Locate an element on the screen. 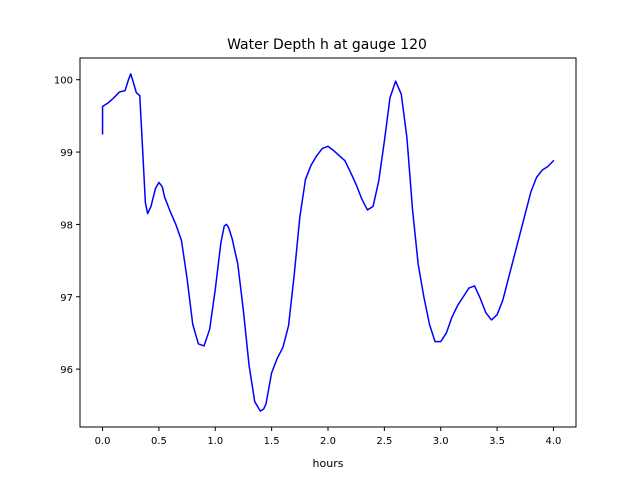  x-tick-label: 2.0 is located at coordinates (328, 441).